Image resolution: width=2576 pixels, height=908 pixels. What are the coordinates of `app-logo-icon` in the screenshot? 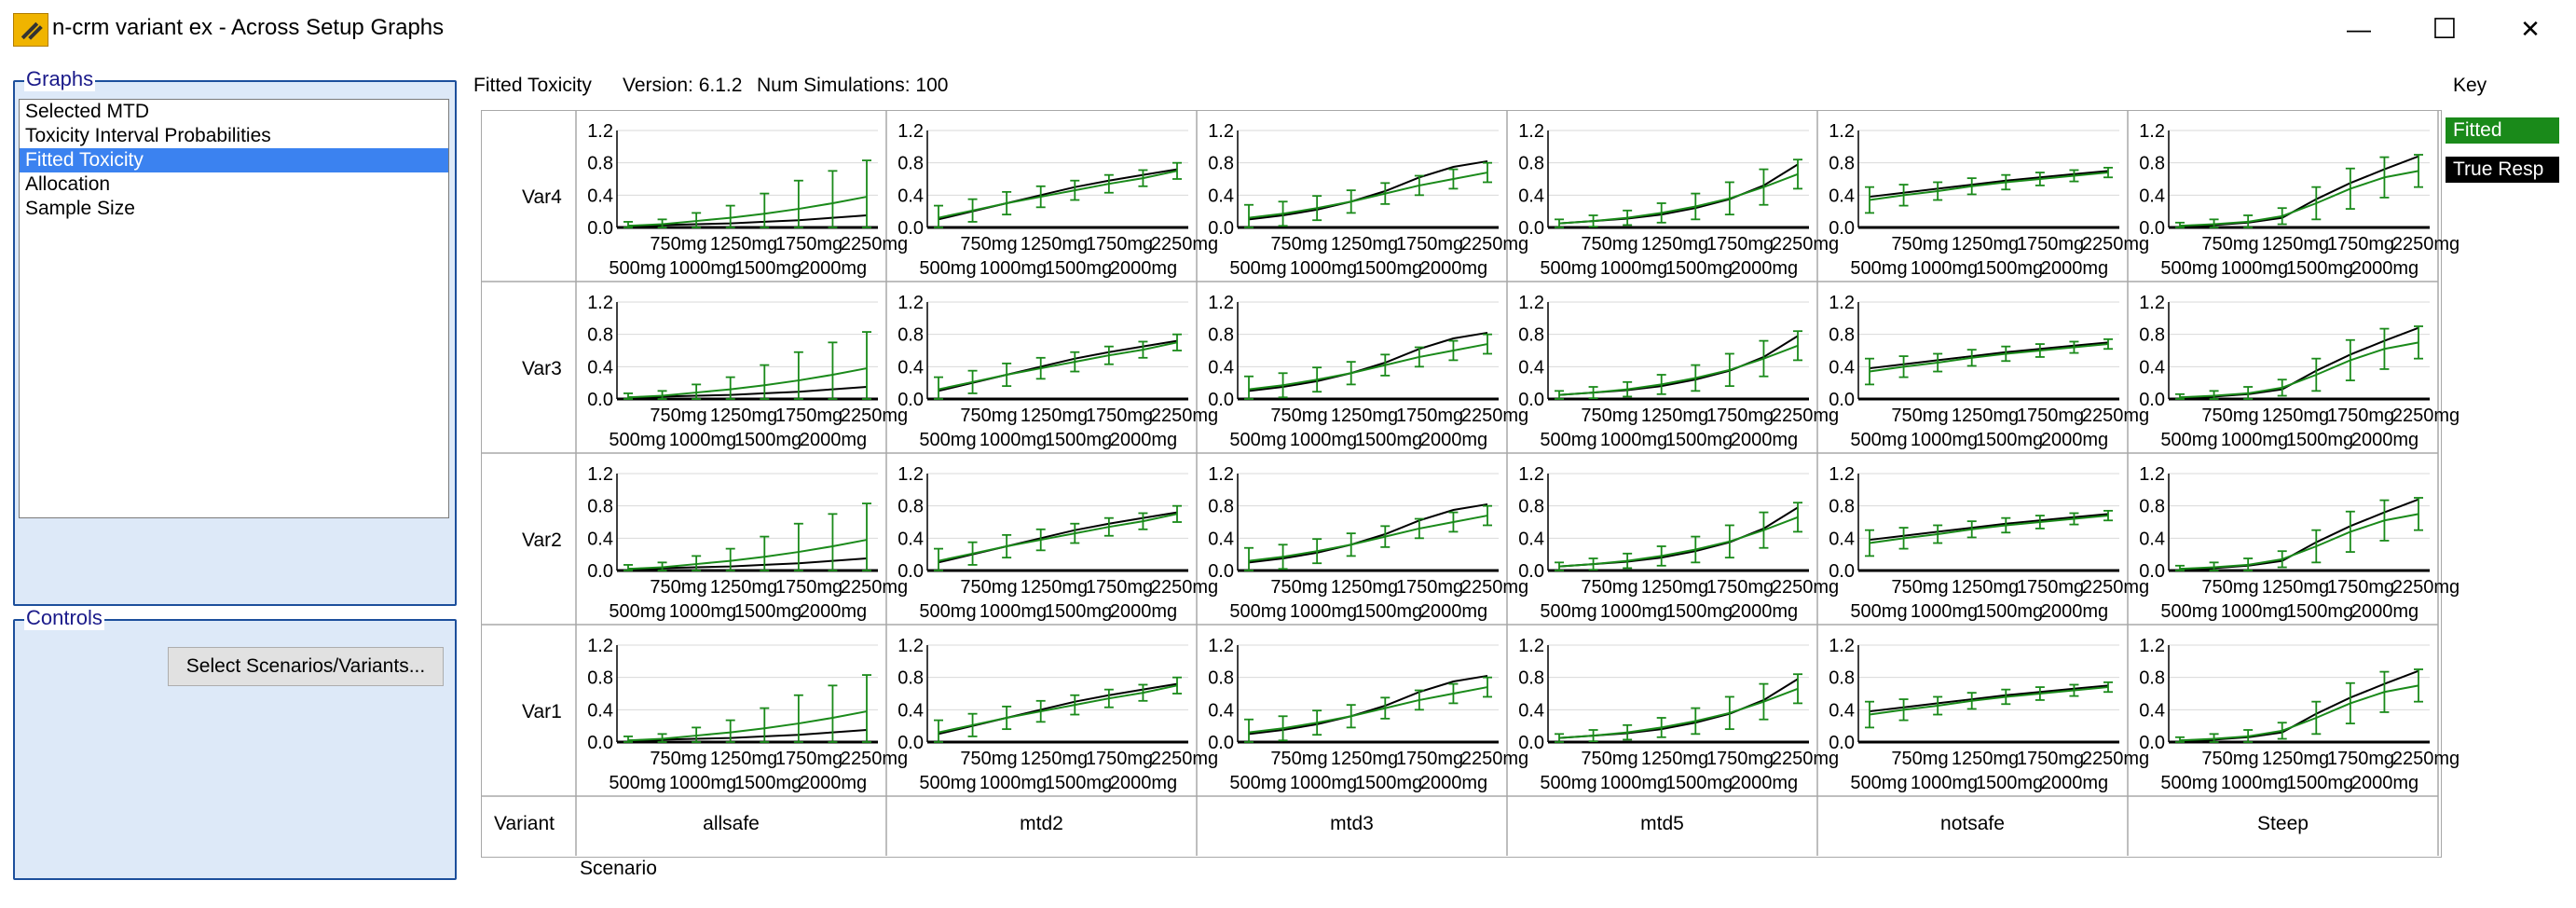 It's located at (30, 30).